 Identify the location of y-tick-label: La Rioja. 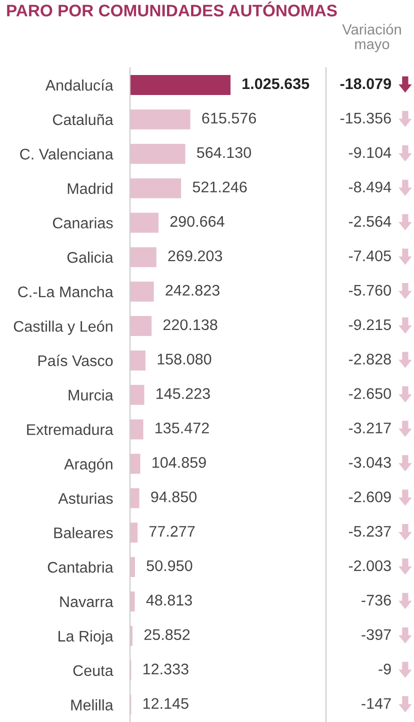
(86, 637).